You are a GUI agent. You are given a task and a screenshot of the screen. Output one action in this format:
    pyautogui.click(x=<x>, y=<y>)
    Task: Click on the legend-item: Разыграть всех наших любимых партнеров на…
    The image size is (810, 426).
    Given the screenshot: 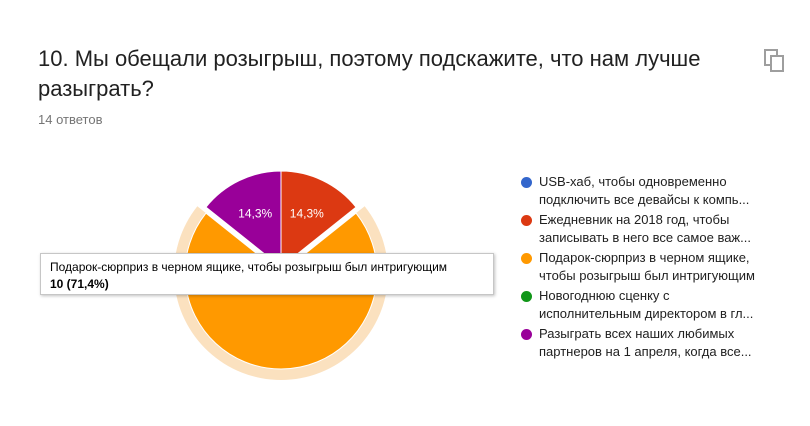 What is the action you would take?
    pyautogui.click(x=646, y=343)
    